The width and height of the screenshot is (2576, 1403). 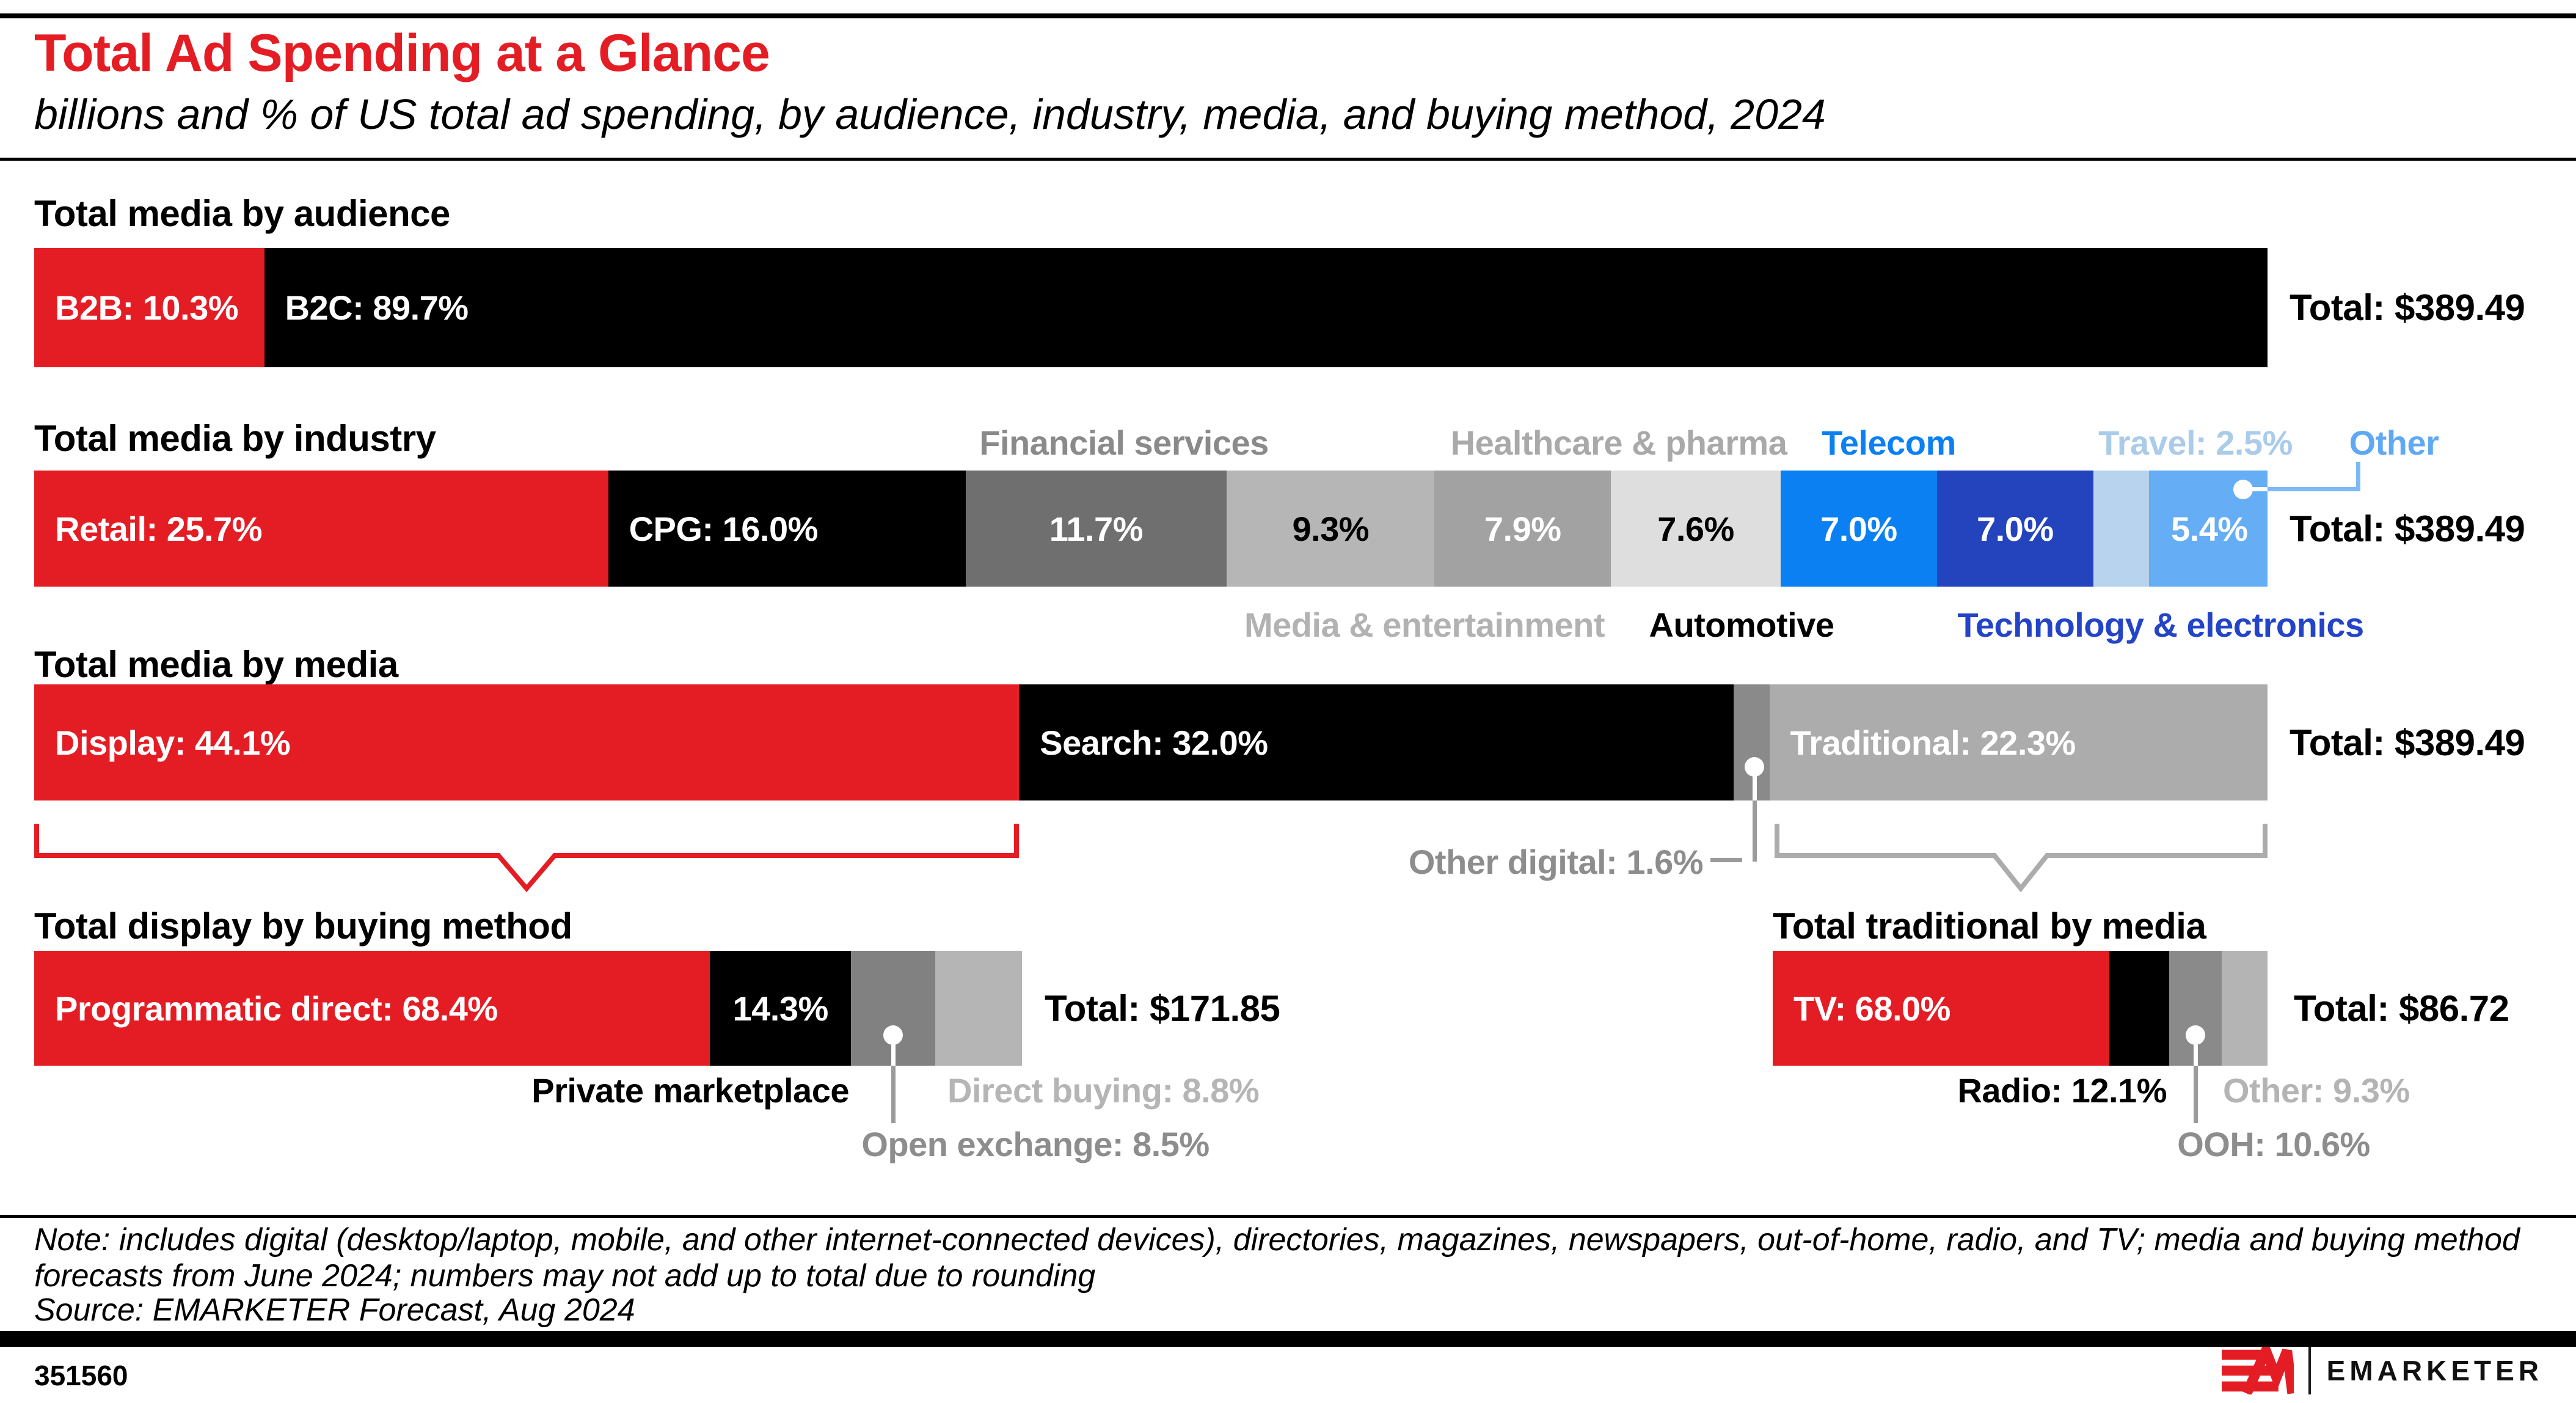 I want to click on segment-label-b2c: B2C: 89.7%, so click(x=377, y=307).